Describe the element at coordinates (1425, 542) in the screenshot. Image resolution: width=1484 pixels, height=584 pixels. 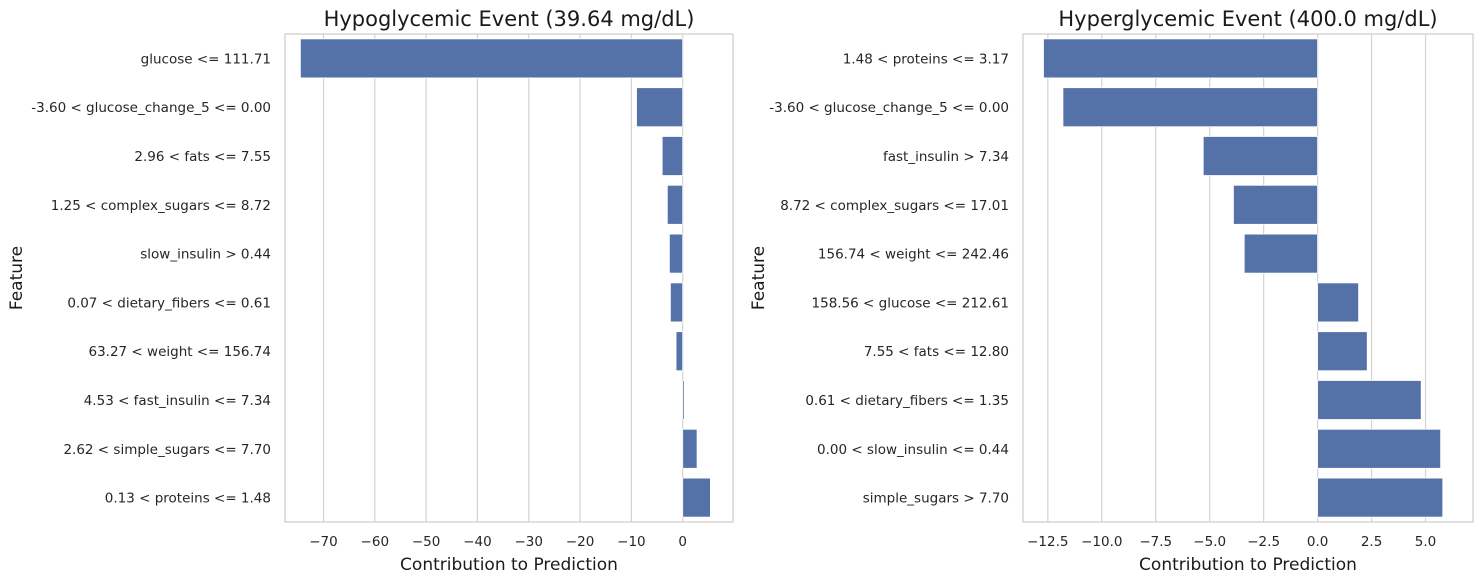
I see `x-tick-label: 5.0` at that location.